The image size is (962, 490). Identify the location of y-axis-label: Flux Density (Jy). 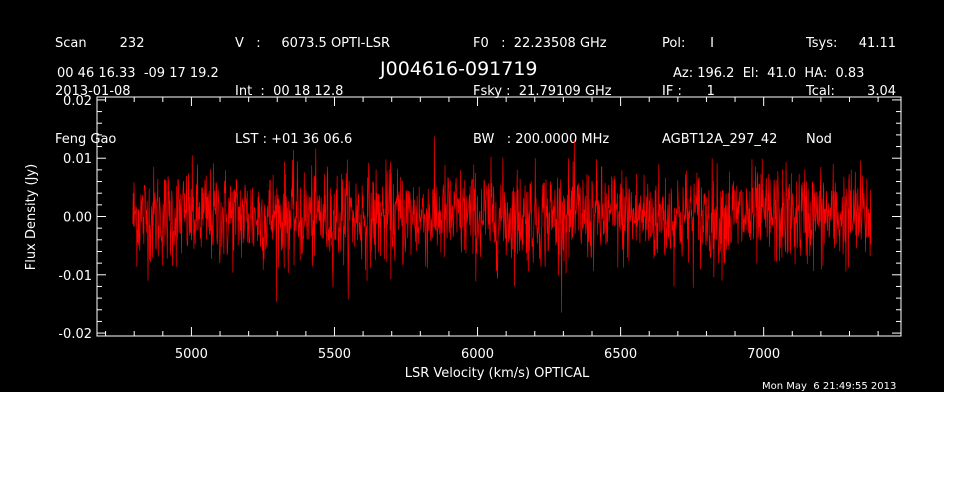
(31, 217).